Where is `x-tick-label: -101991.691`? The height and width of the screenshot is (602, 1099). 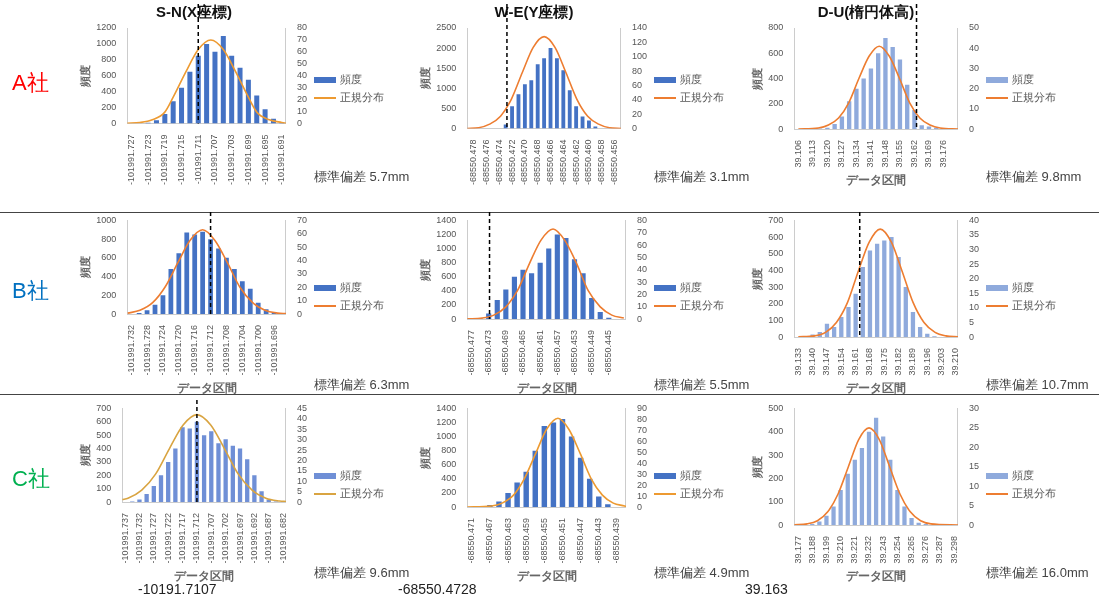 x-tick-label: -101991.691 is located at coordinates (281, 159).